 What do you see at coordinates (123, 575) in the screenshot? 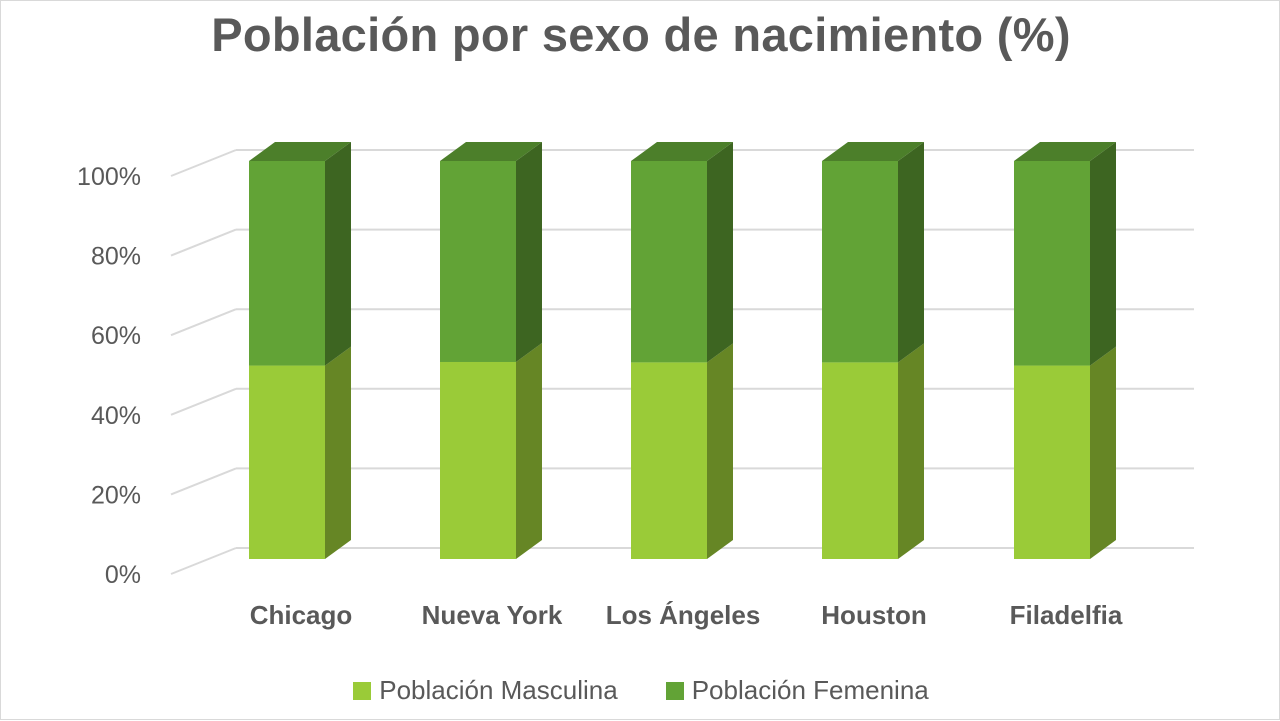
I see `y-tick-label: 0%` at bounding box center [123, 575].